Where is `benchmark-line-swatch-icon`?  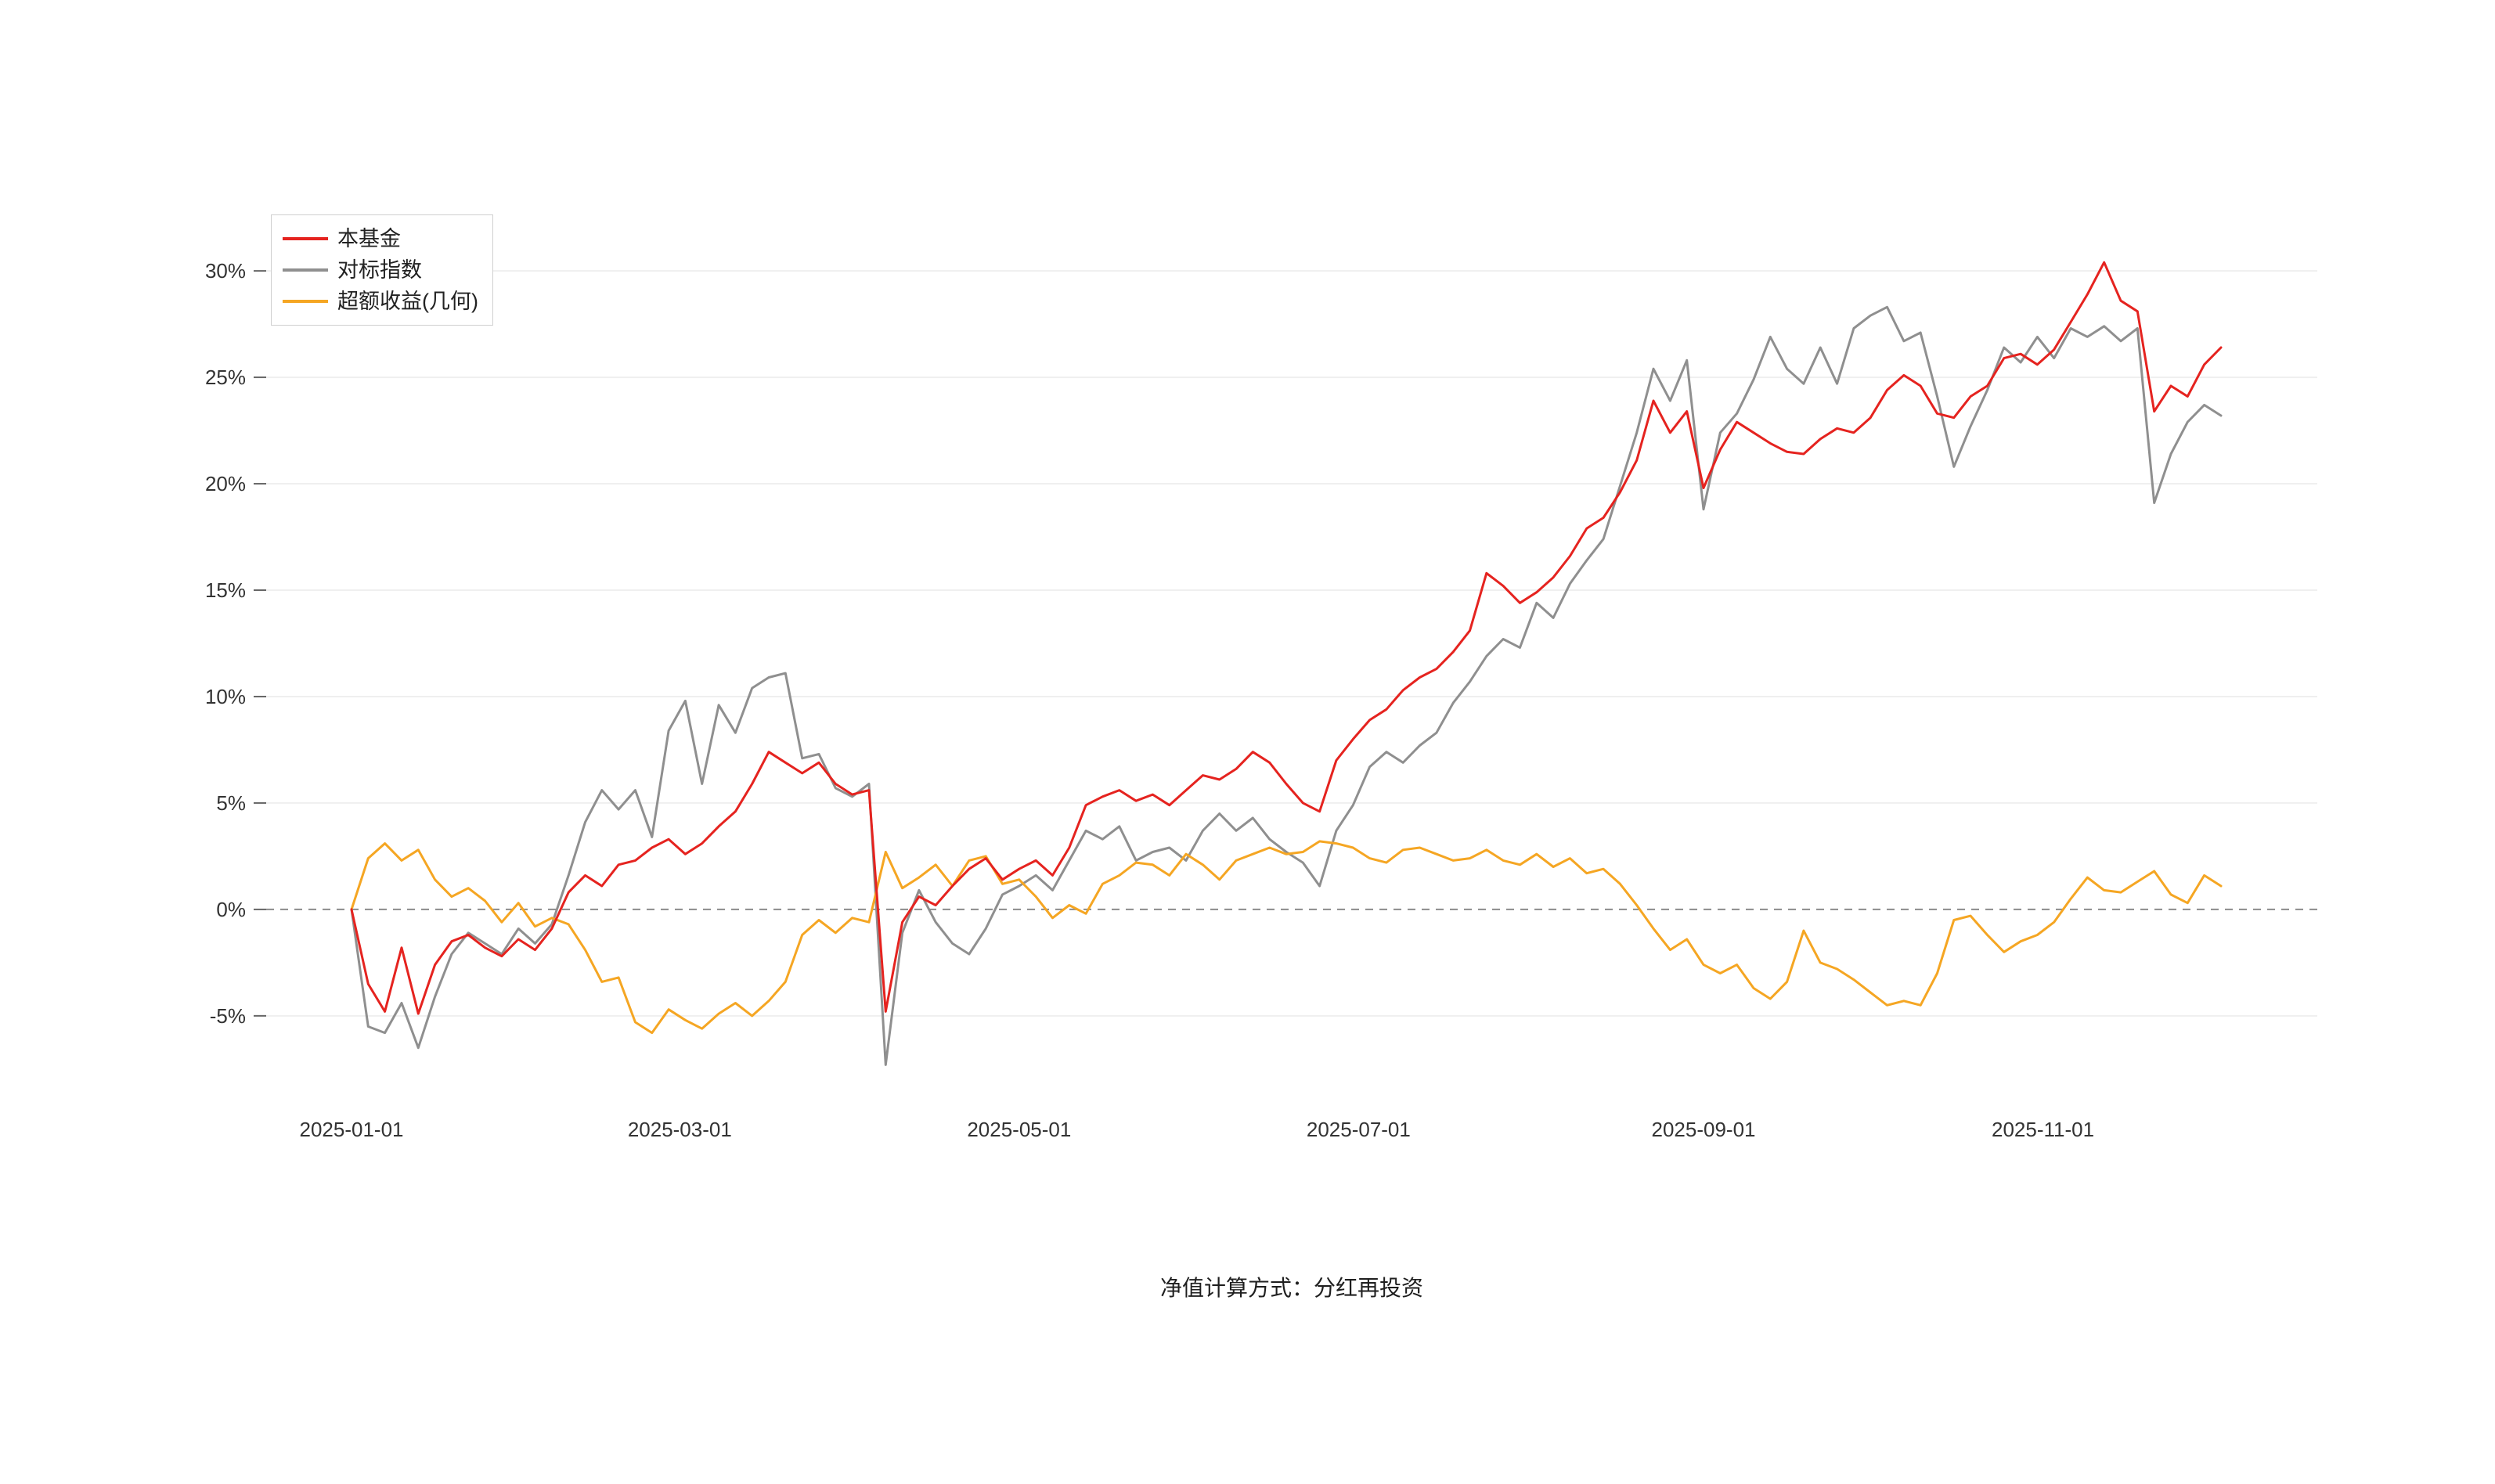 benchmark-line-swatch-icon is located at coordinates (305, 270).